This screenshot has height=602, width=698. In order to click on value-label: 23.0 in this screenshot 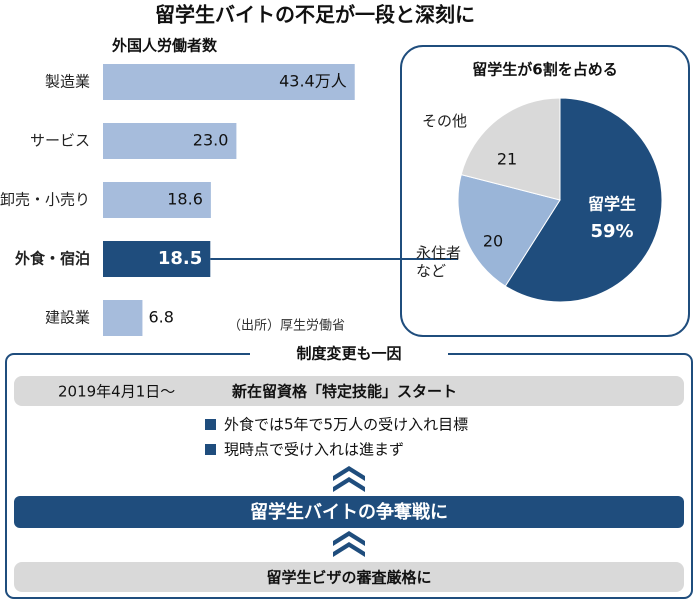, I will do `click(211, 140)`.